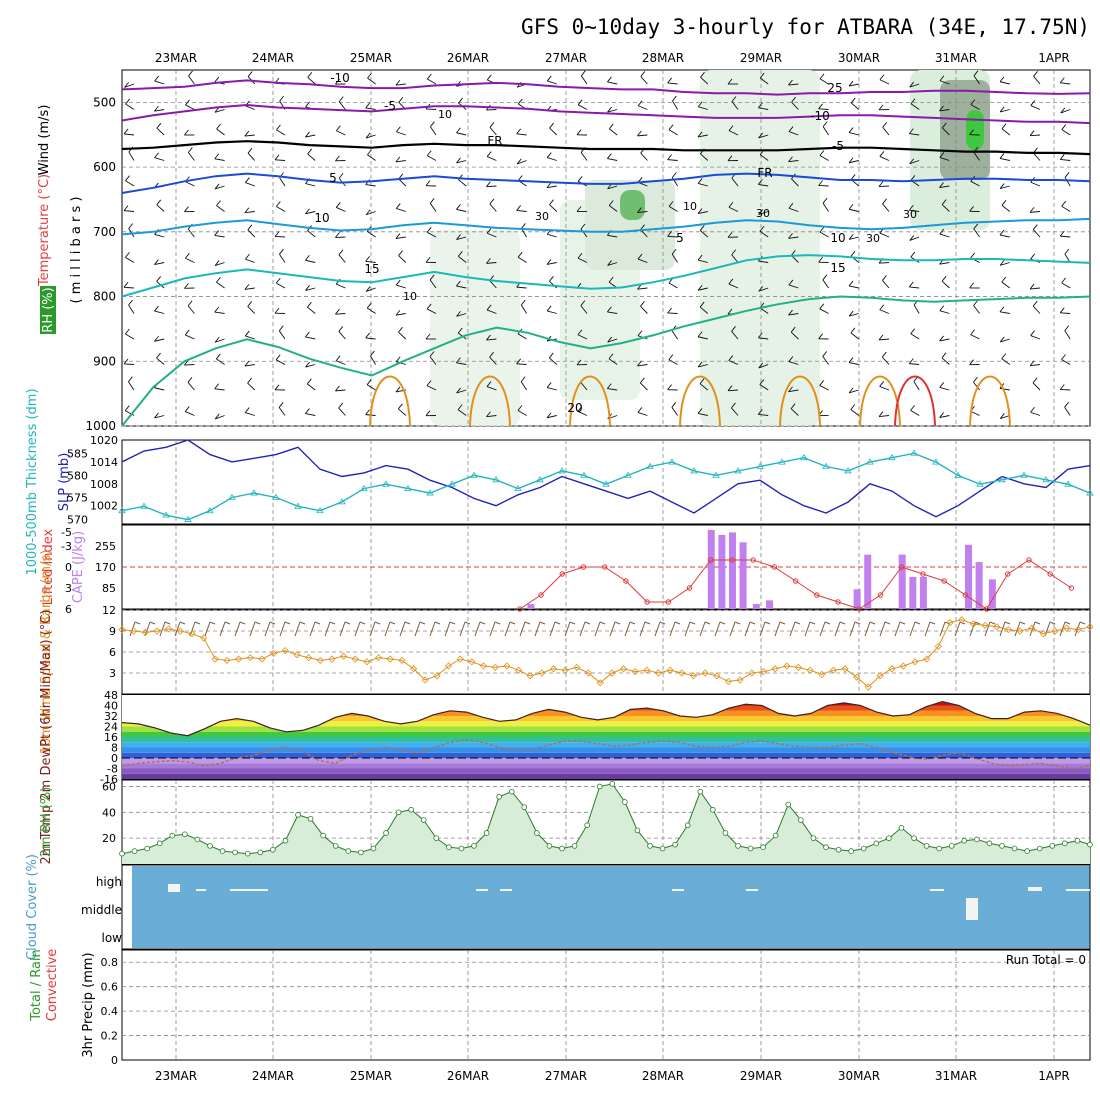 This screenshot has height=1100, width=1100. I want to click on pressure-ticks: 500 600 700 800 900 1000, so click(100, 264).